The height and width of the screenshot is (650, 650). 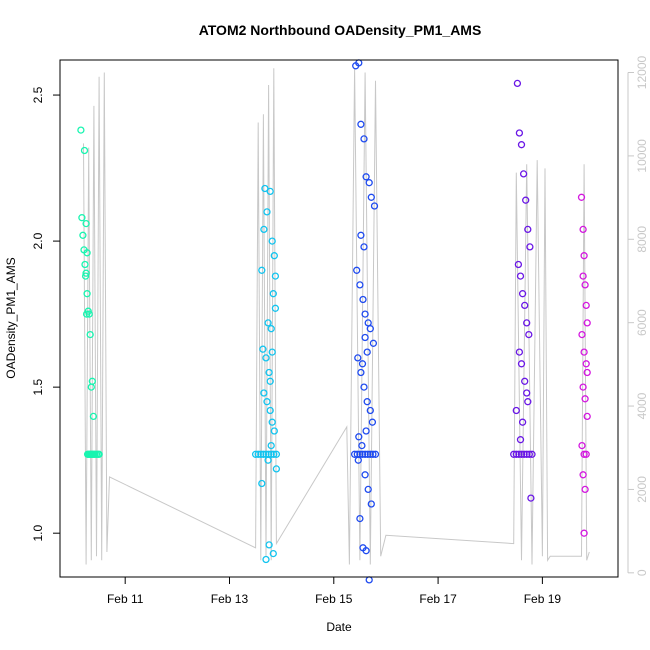 What do you see at coordinates (46, 314) in the screenshot?
I see `y-axis-left: 1.0 1.5 2.0 2.5` at bounding box center [46, 314].